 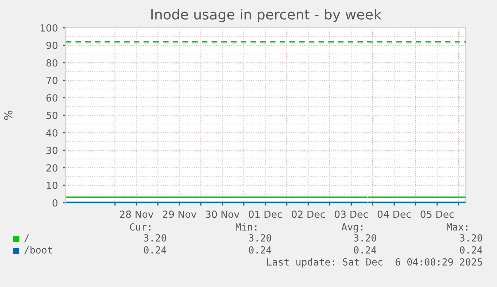 I want to click on y-tick-label: 0, so click(x=55, y=203).